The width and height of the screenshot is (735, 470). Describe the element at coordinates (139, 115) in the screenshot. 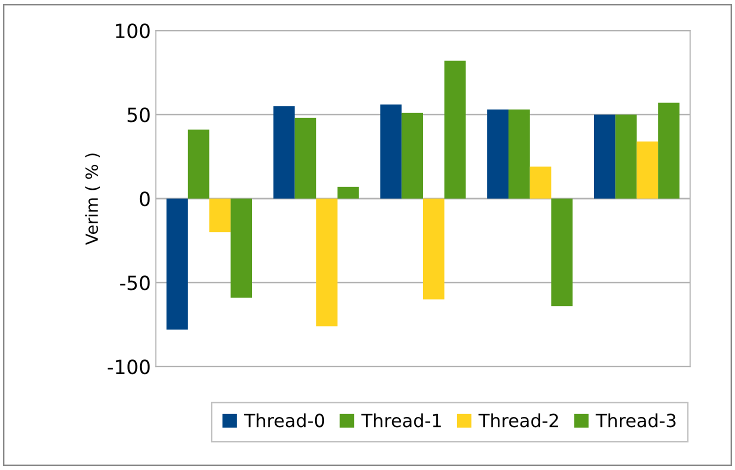

I see `y-tick-label: 50` at that location.